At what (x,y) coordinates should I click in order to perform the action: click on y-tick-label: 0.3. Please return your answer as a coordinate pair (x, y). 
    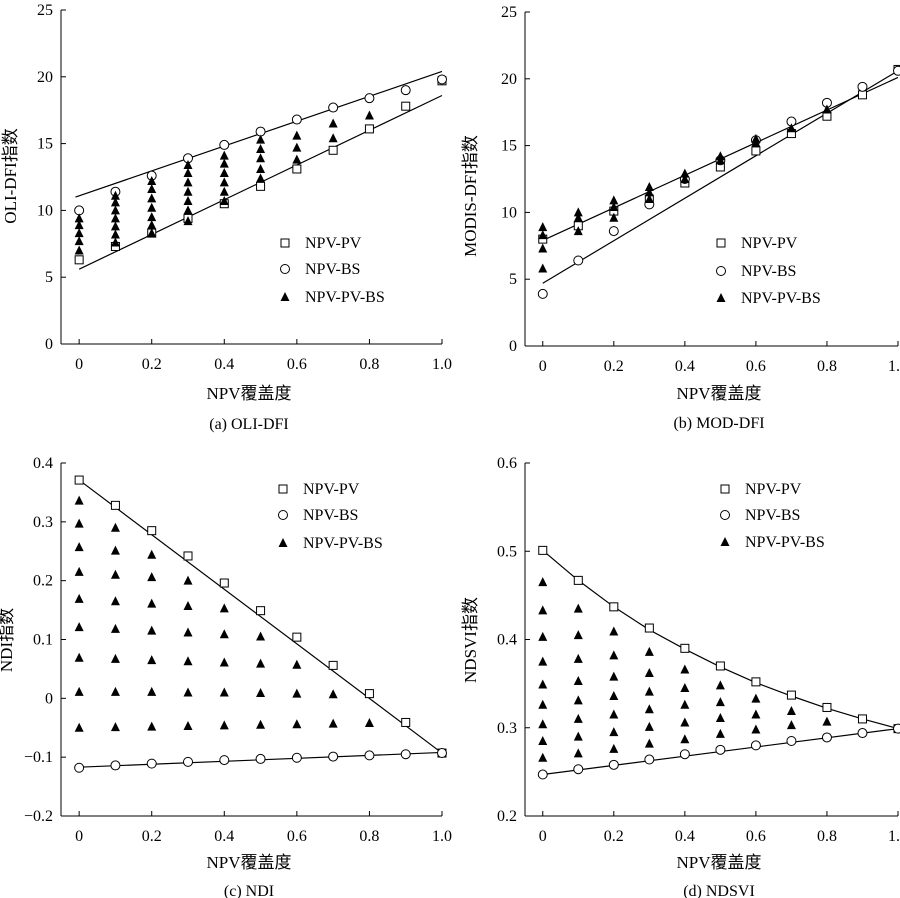
    Looking at the image, I should click on (507, 728).